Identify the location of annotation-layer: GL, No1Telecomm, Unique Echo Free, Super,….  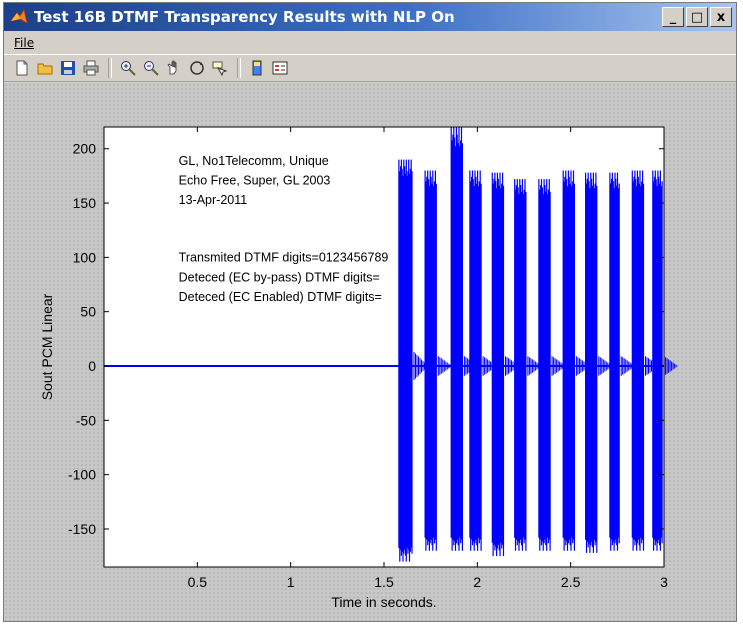
(284, 229).